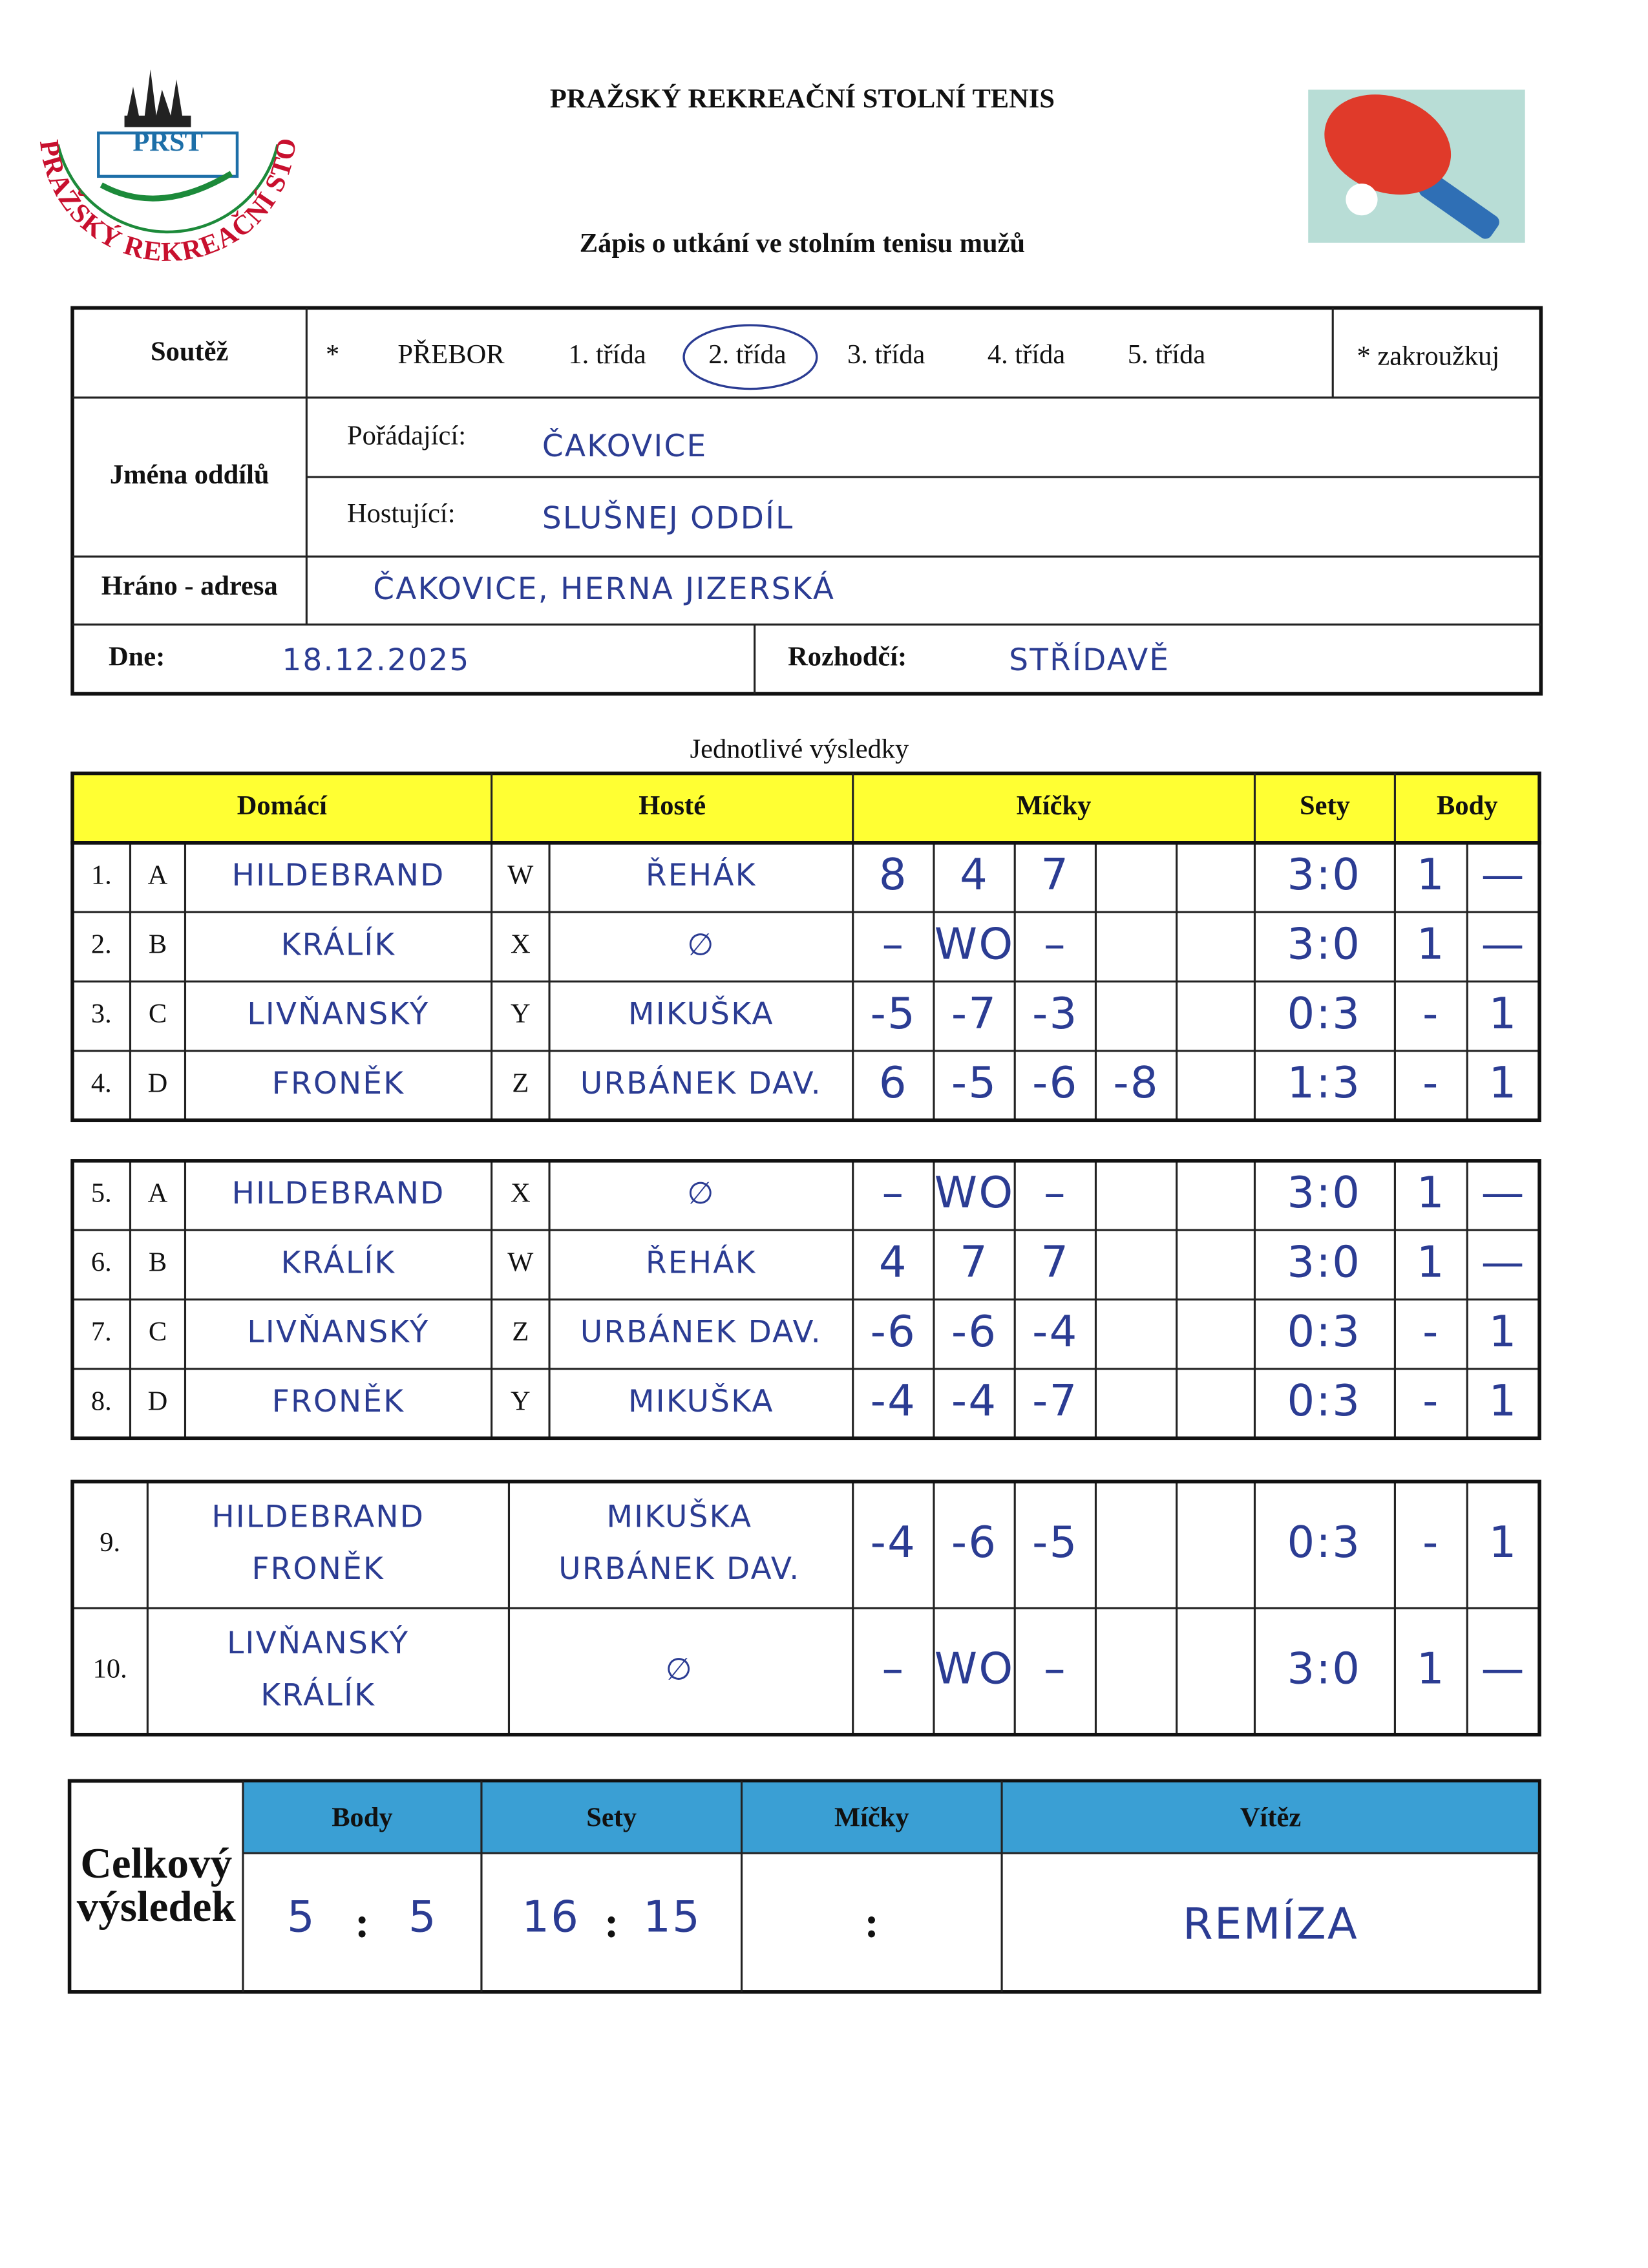 Image resolution: width=1648 pixels, height=2268 pixels. What do you see at coordinates (301, 1917) in the screenshot?
I see `hand-total: 5` at bounding box center [301, 1917].